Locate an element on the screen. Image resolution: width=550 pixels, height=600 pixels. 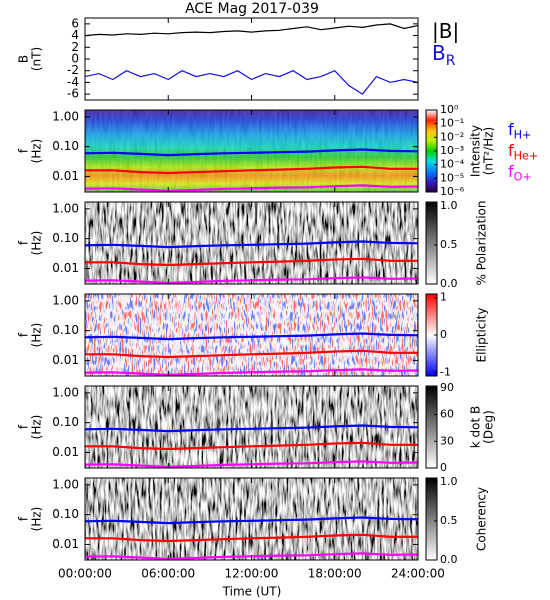
y-tick-label: 6 is located at coordinates (75, 23).